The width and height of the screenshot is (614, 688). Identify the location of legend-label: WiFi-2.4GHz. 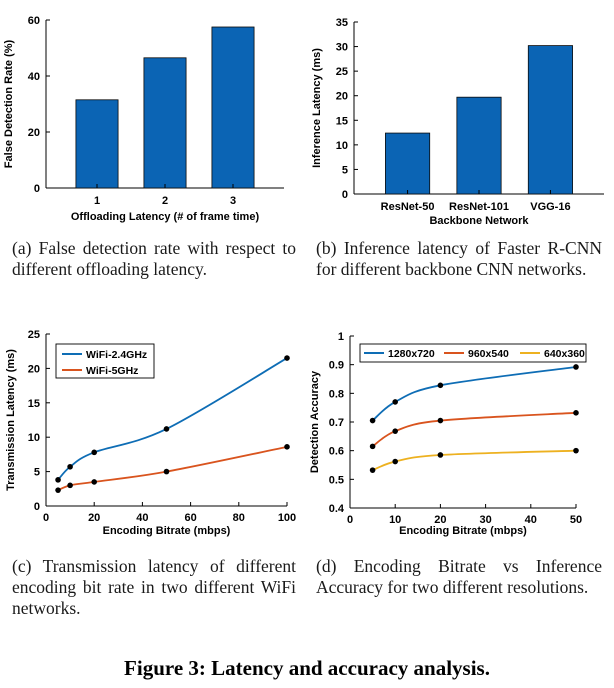
(116, 355).